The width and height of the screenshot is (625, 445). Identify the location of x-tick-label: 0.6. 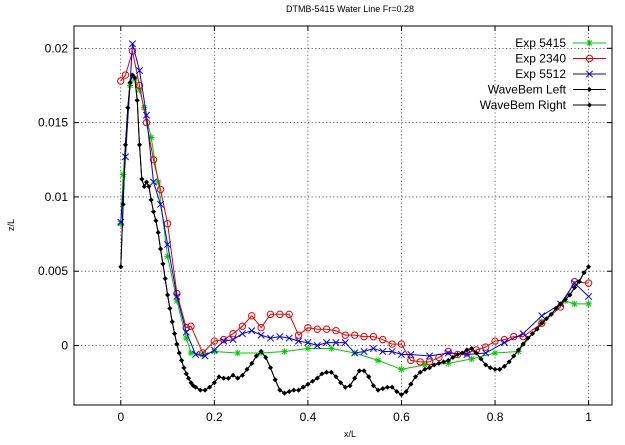
(401, 417).